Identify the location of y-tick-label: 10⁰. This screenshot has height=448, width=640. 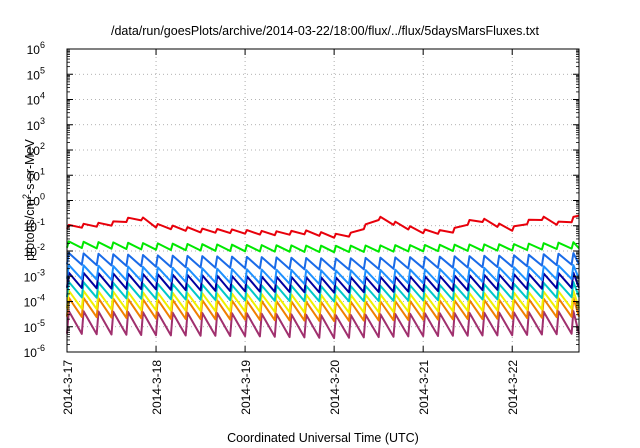
(36, 200).